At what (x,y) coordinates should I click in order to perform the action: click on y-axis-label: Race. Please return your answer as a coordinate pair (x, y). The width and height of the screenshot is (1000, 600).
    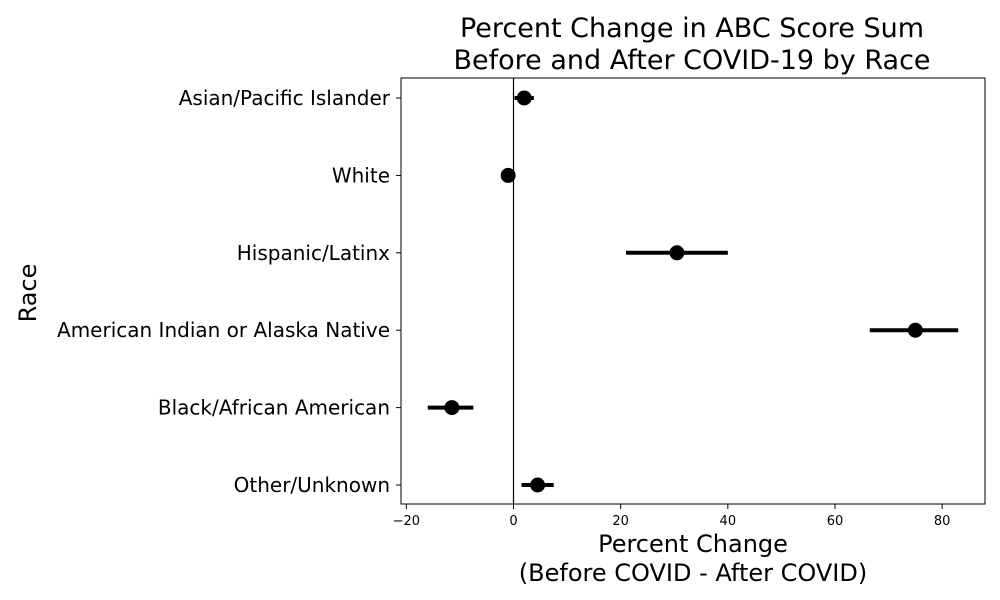
    Looking at the image, I should click on (28, 293).